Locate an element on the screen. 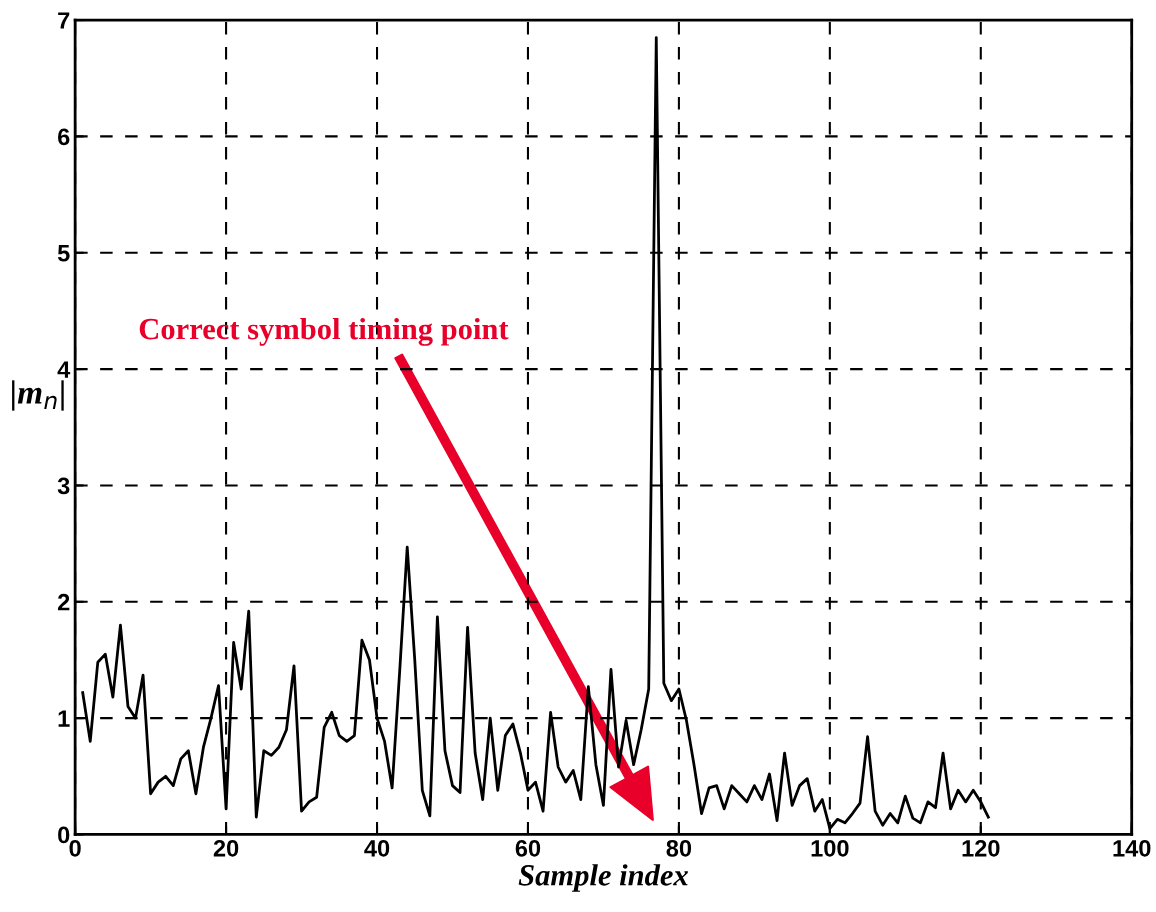  y-tick-label: 7 is located at coordinates (64, 20).